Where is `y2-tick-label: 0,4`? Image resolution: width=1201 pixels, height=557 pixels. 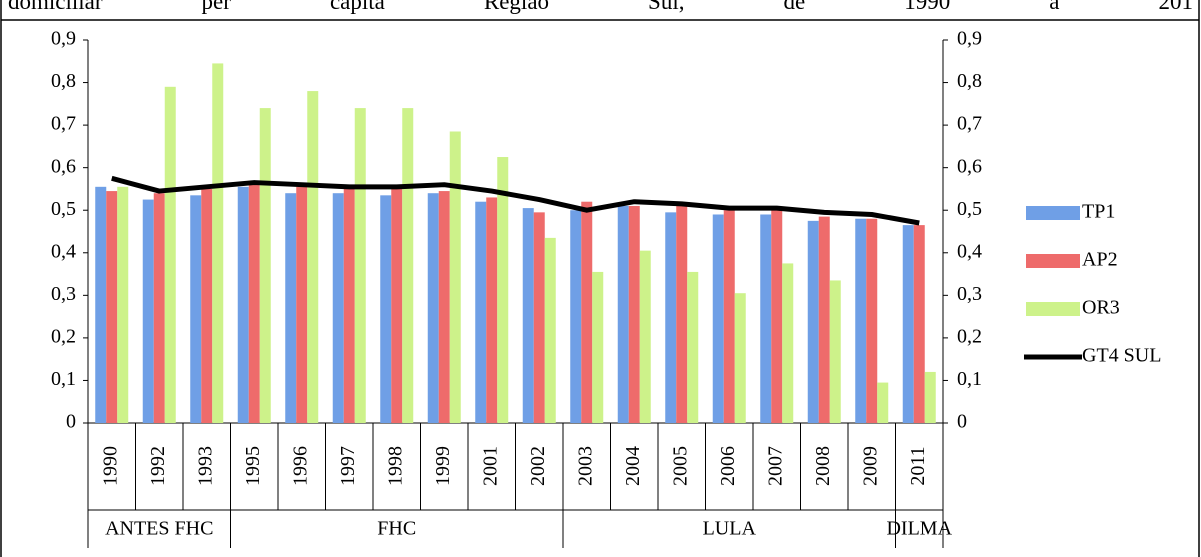 y2-tick-label: 0,4 is located at coordinates (969, 251).